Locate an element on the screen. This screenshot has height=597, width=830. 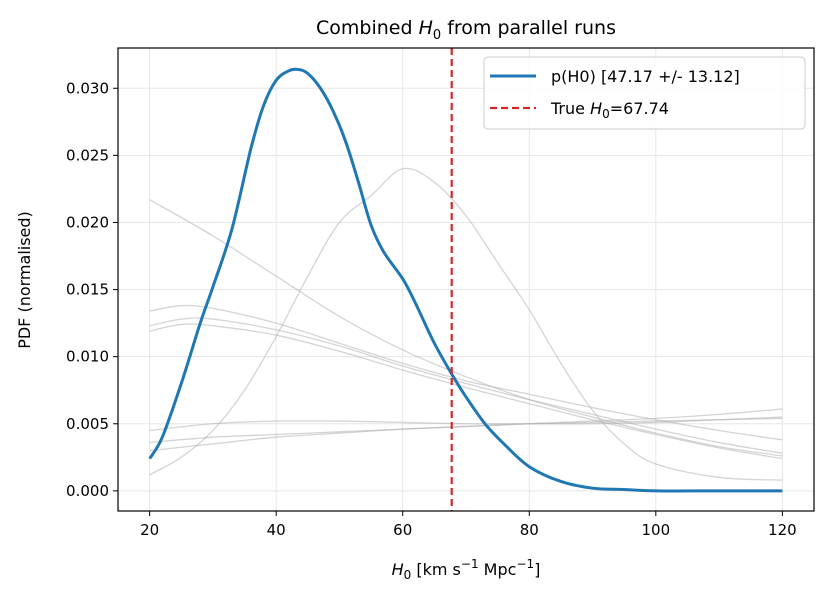
legend-main-label: p(H0) [47.17 +/- 13.12] is located at coordinates (645, 76).